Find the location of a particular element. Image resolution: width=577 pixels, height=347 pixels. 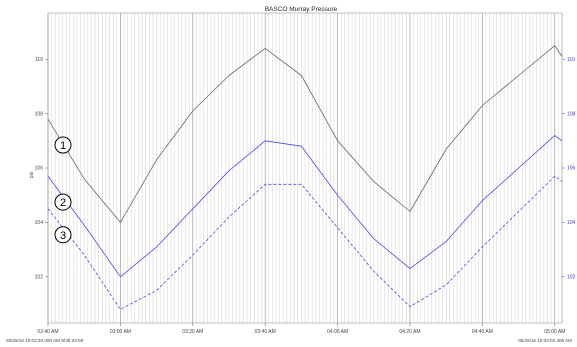

footer-end-time: 05/29/16 10:02:02.306 AM is located at coordinates (545, 340).